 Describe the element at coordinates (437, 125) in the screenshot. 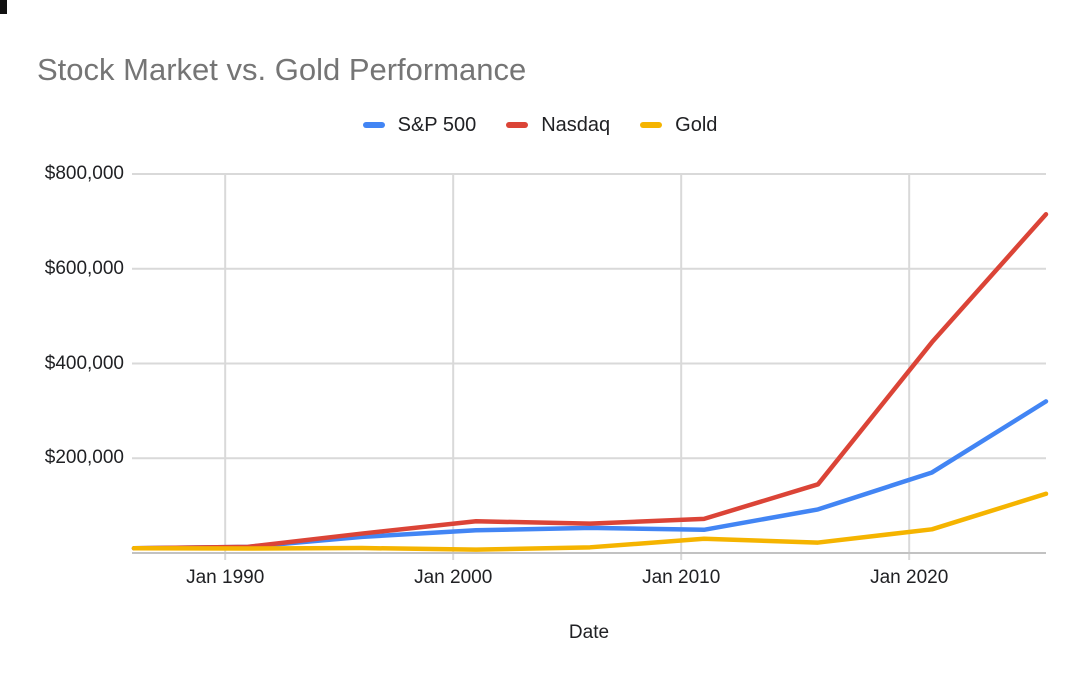

I see `legend-label: S&P 500` at that location.